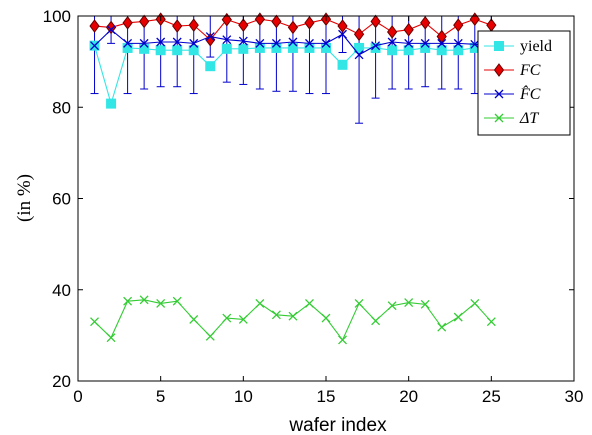 This screenshot has height=435, width=592. Describe the element at coordinates (57, 16) in the screenshot. I see `y-tick-label: 100` at that location.